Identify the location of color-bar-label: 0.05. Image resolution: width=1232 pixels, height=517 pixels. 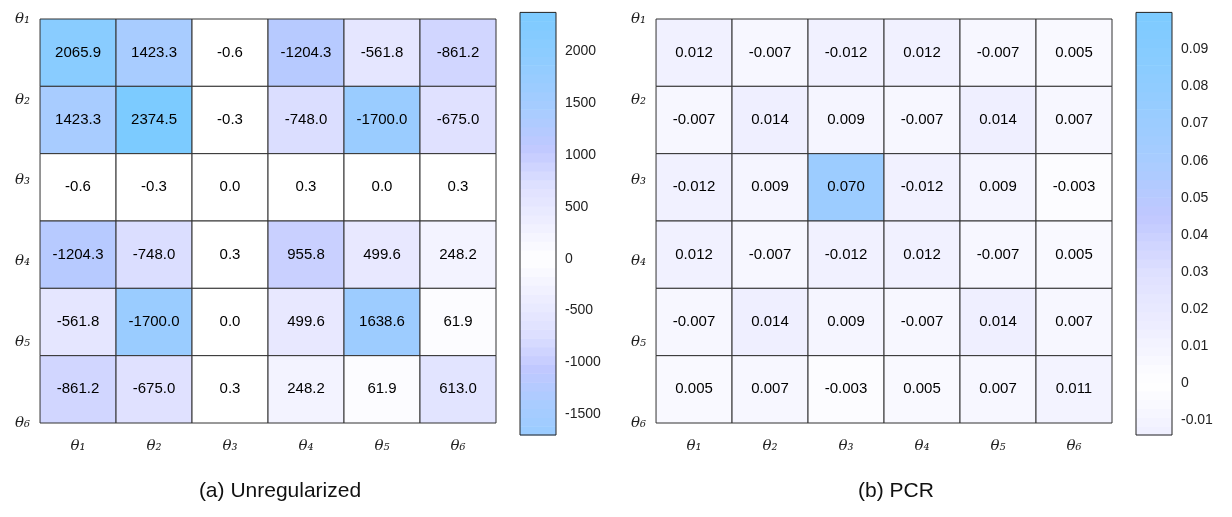
(1195, 196).